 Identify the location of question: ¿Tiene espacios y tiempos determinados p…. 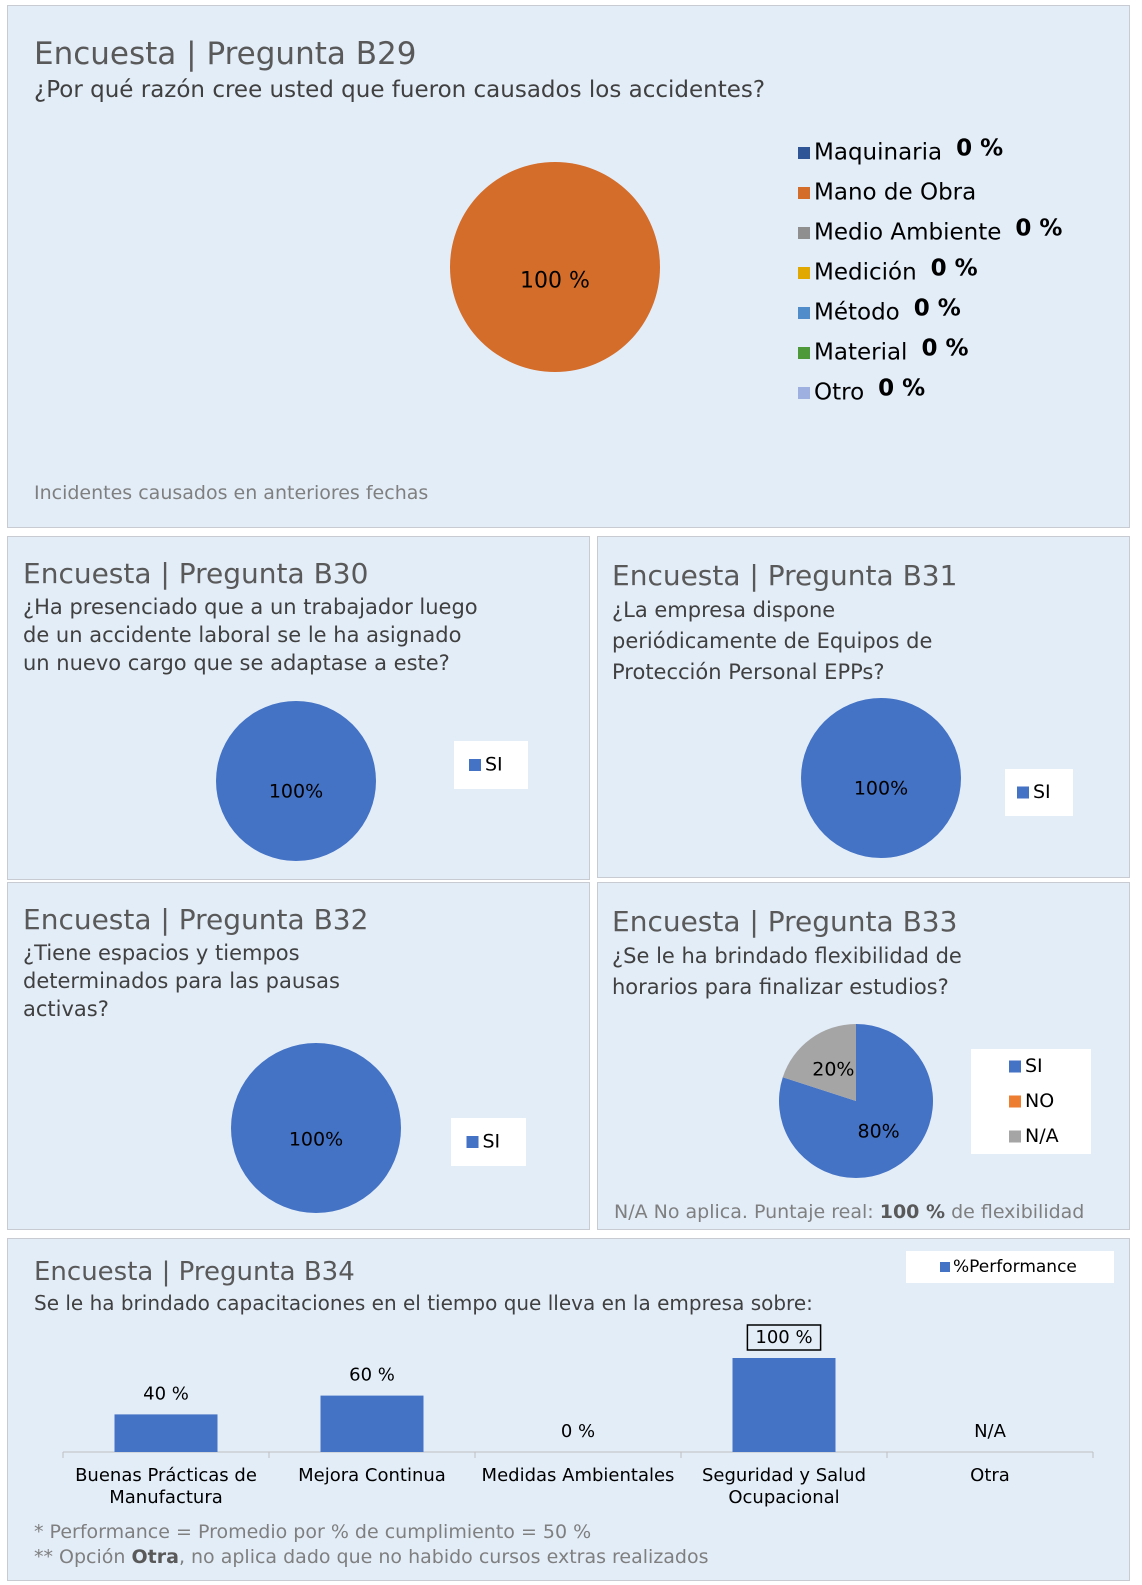
(181, 981).